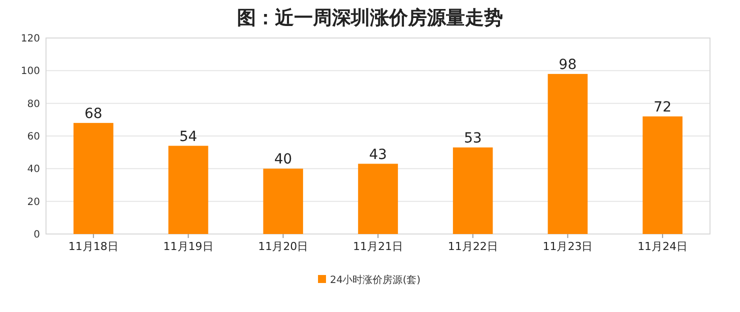 This screenshot has height=312, width=740. Describe the element at coordinates (33, 104) in the screenshot. I see `y-tick-label: 80` at that location.